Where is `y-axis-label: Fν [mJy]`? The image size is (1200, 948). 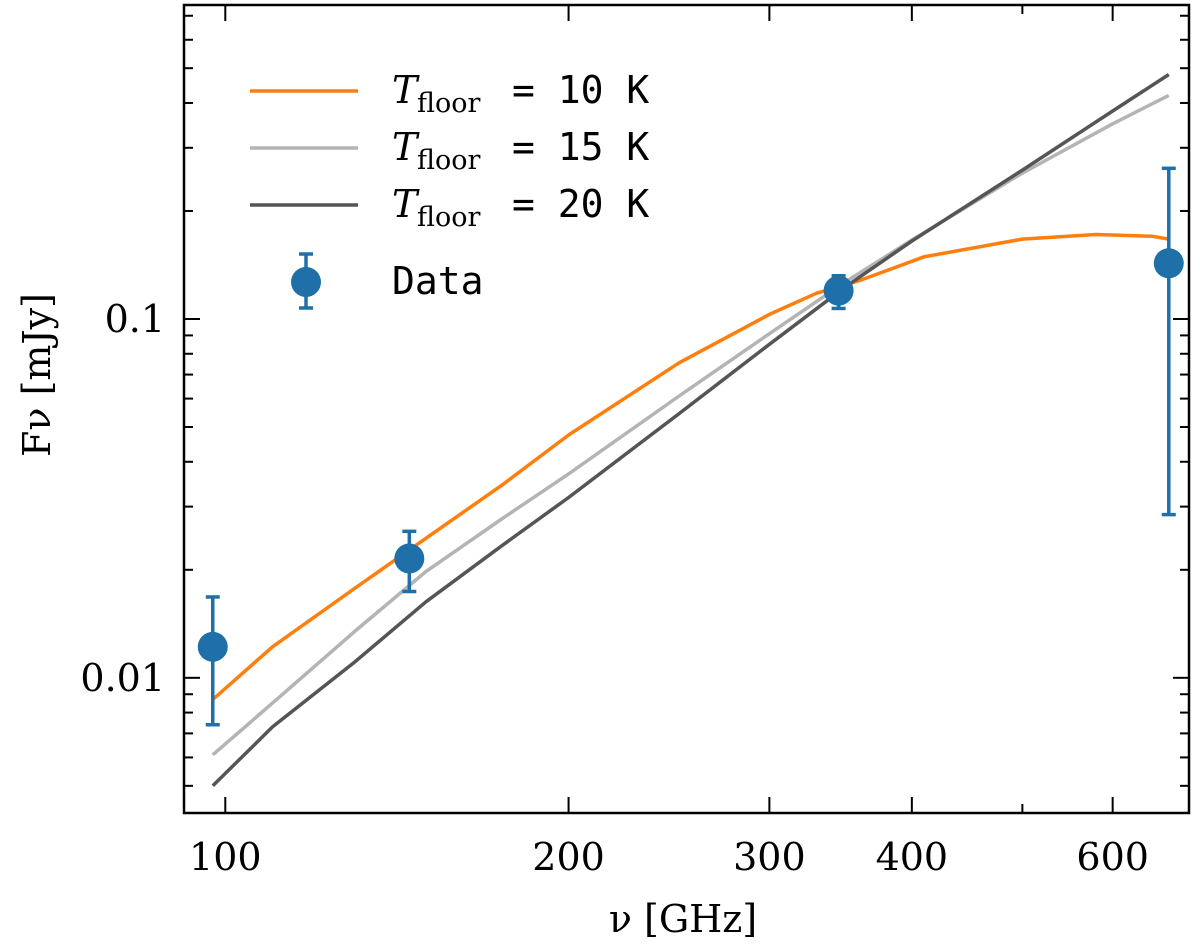 y-axis-label: Fν [mJy] is located at coordinates (37, 375).